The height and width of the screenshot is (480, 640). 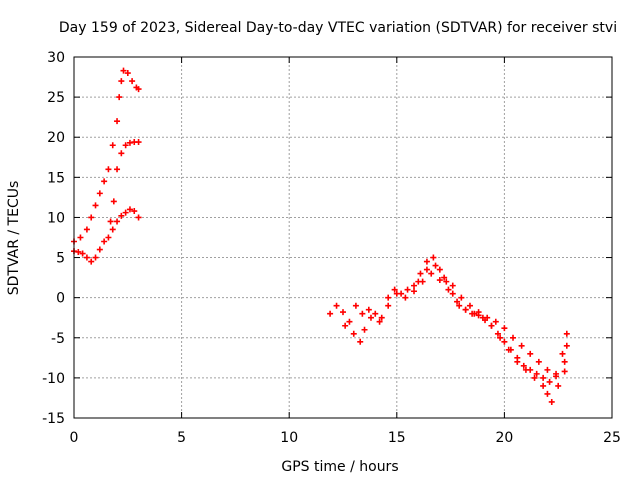 What do you see at coordinates (74, 438) in the screenshot?
I see `x-tick-label: 0` at bounding box center [74, 438].